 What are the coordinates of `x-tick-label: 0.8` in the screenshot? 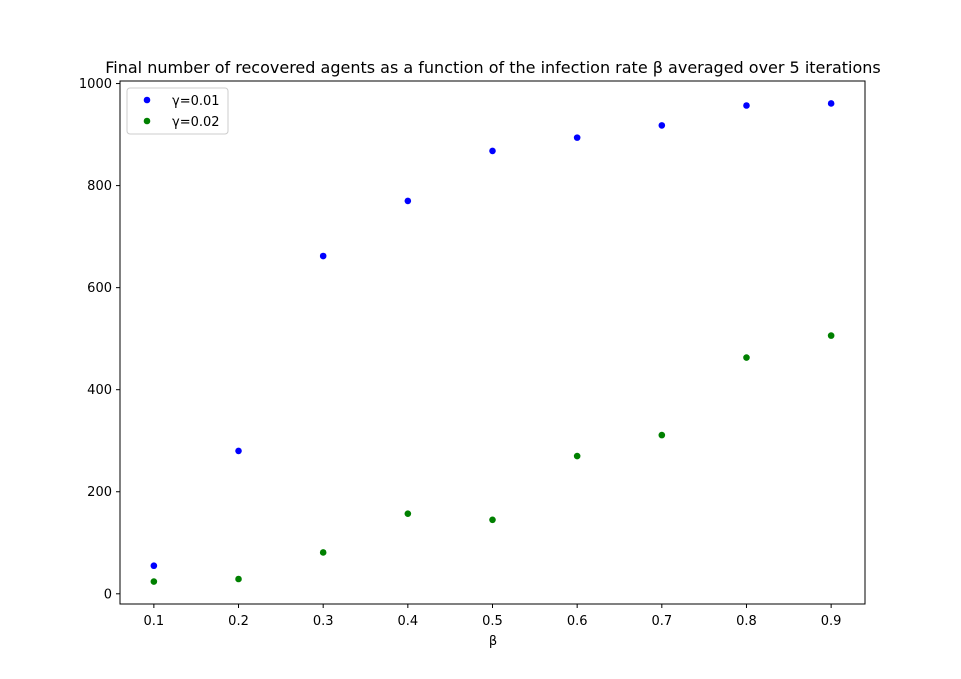 It's located at (746, 621).